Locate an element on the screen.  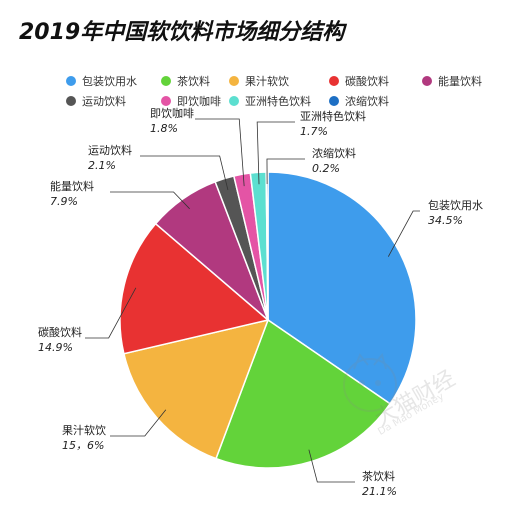
legend-item: 果汁软饮 is located at coordinates (259, 81).